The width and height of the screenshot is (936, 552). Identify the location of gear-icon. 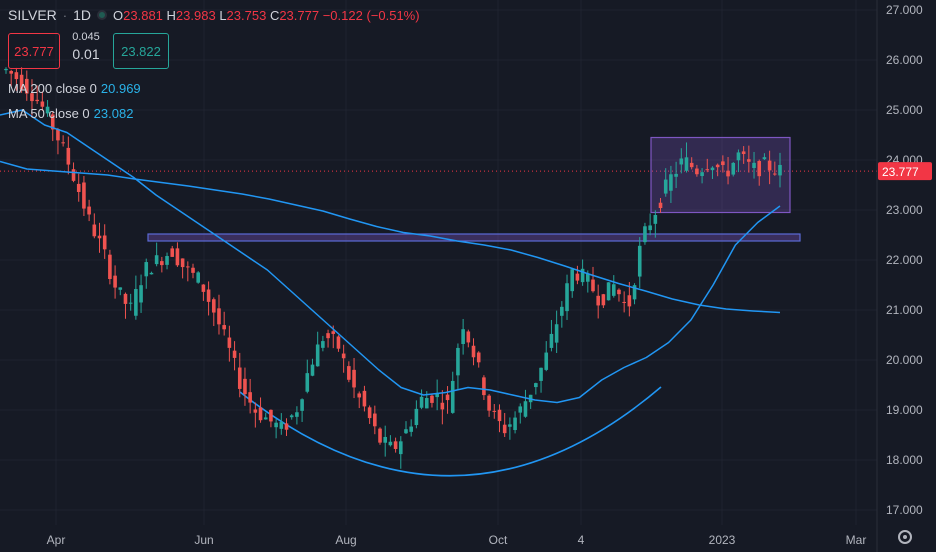
(905, 537).